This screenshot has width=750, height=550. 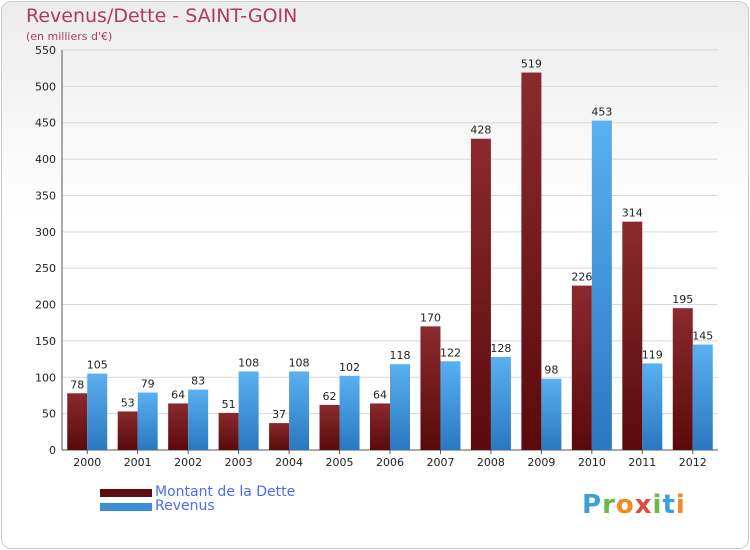 What do you see at coordinates (69, 36) in the screenshot?
I see `chart-subtitle: (en milliers d'€)` at bounding box center [69, 36].